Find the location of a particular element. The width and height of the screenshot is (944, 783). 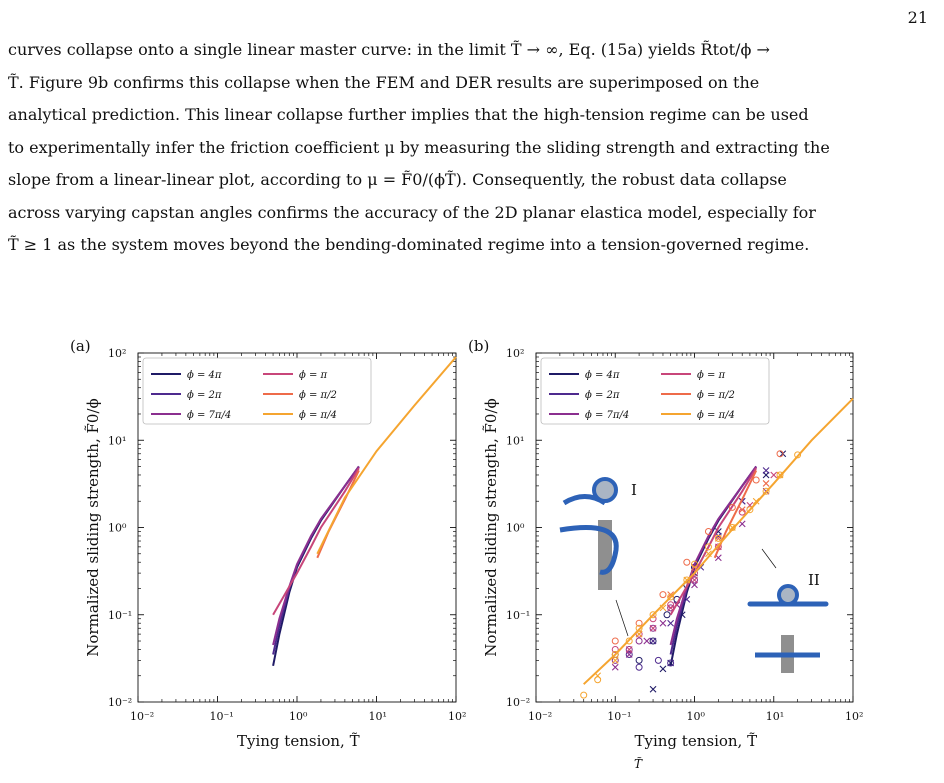

legend-label: ϕ = π/4 is located at coordinates (716, 415).